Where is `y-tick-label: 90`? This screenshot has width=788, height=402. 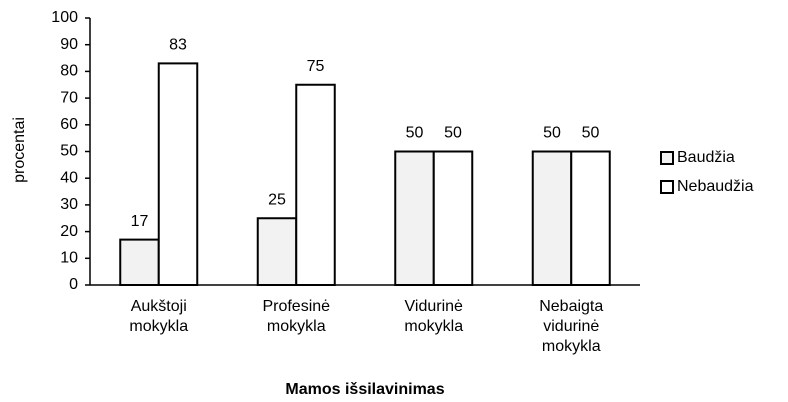
y-tick-label: 90 is located at coordinates (69, 44).